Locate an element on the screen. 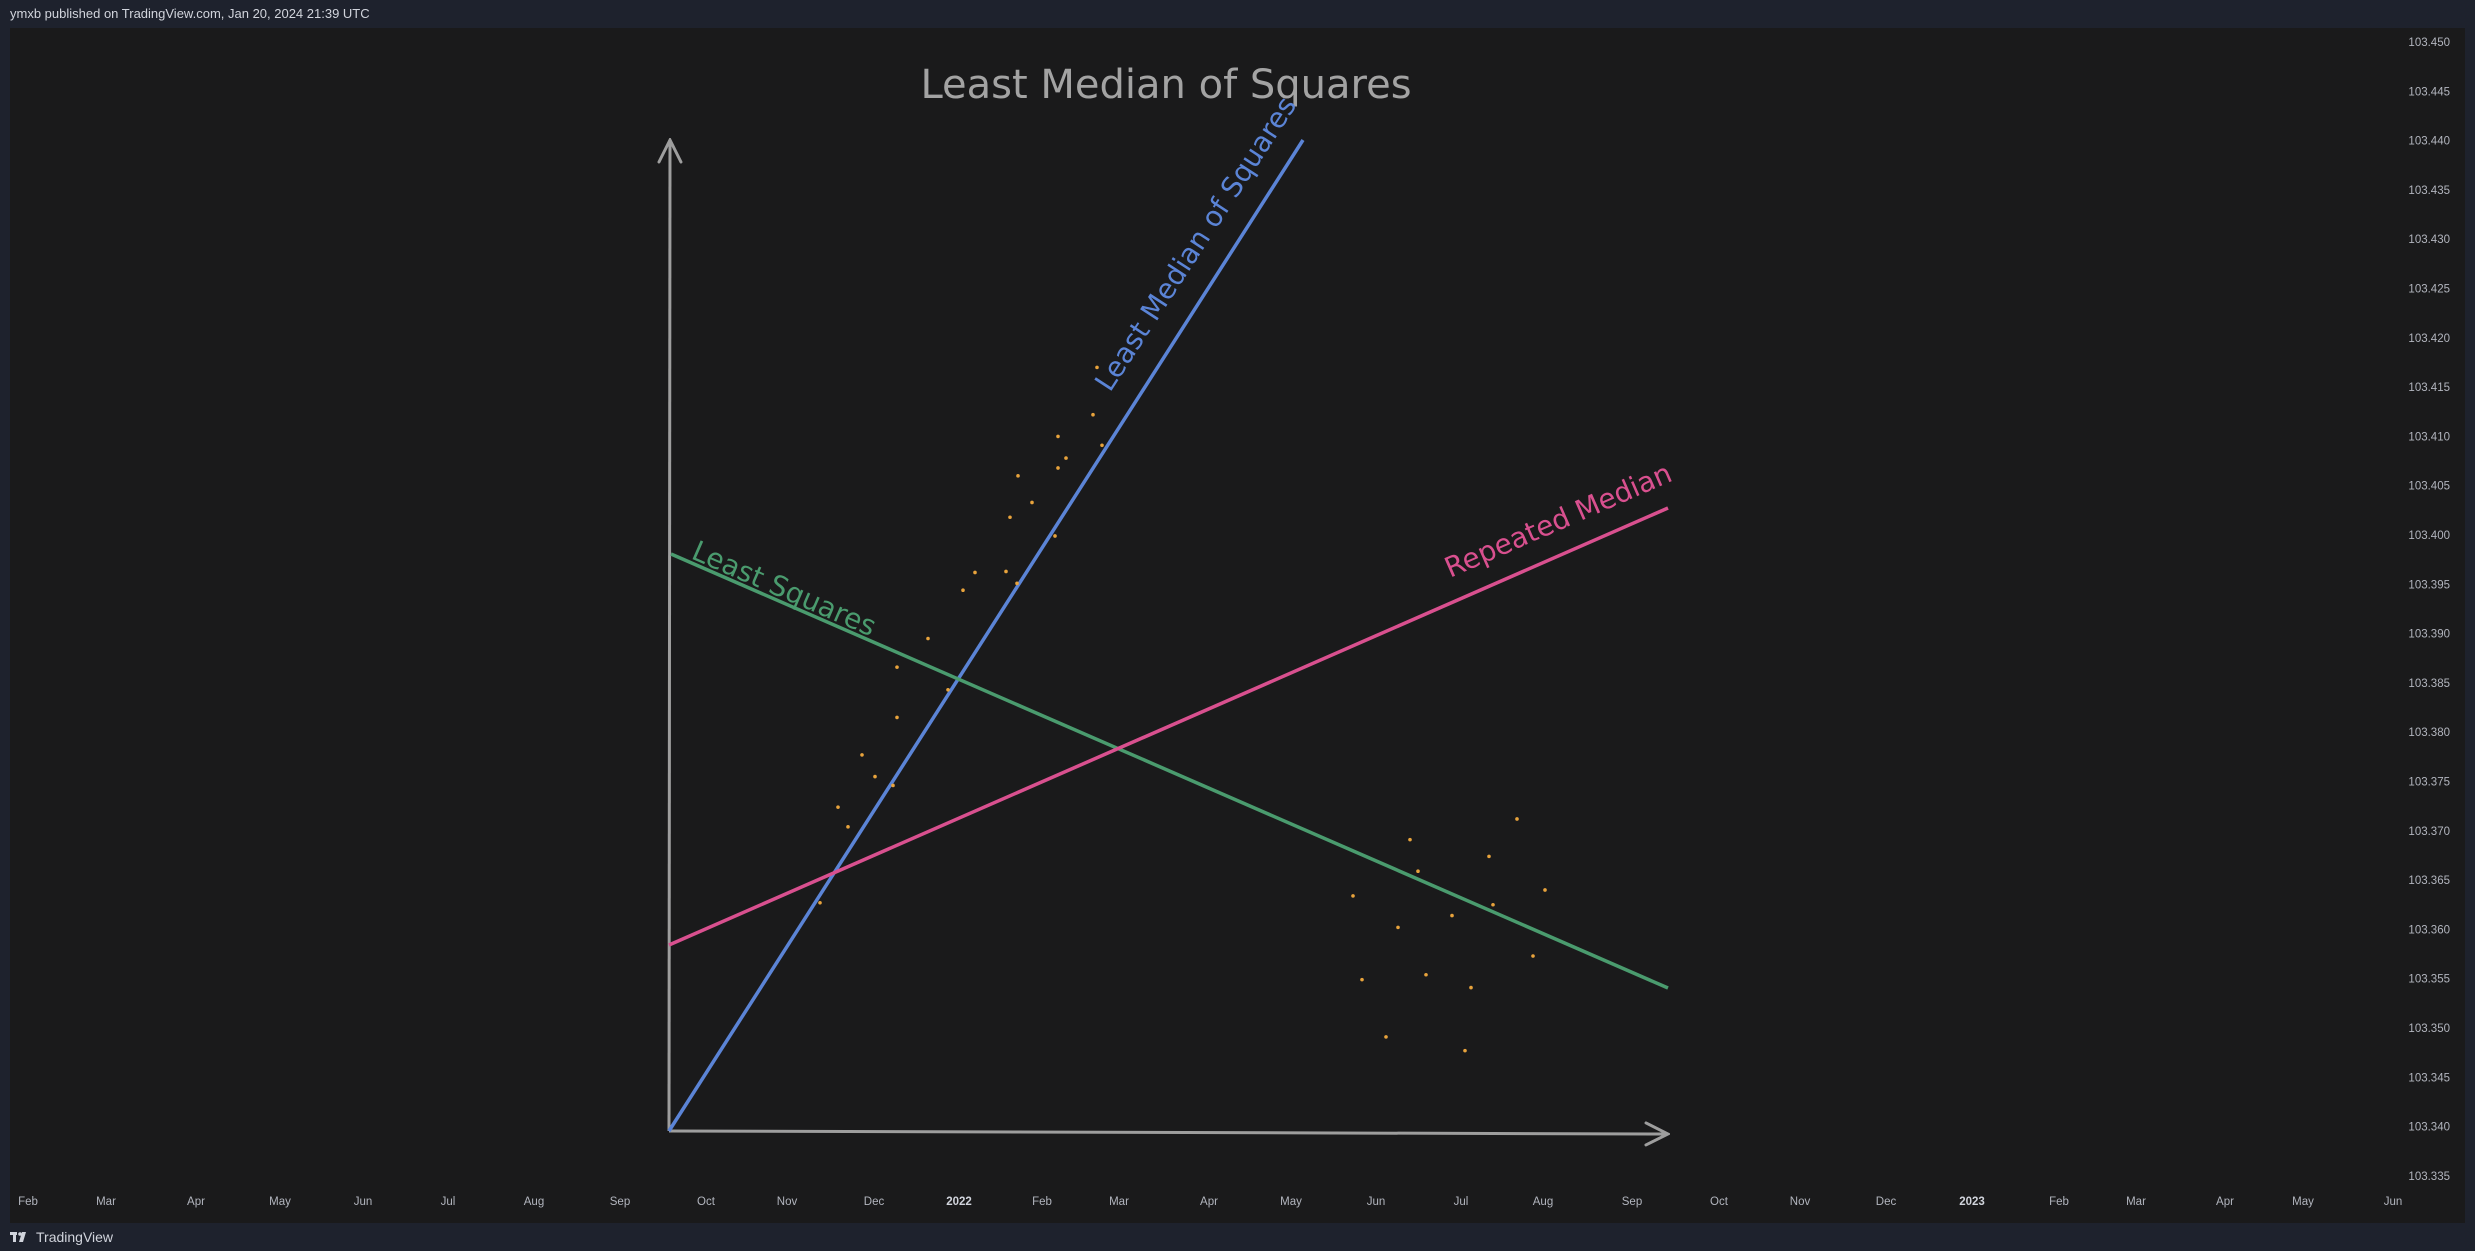 The height and width of the screenshot is (1251, 2475). y-axis-arrow is located at coordinates (669, 636).